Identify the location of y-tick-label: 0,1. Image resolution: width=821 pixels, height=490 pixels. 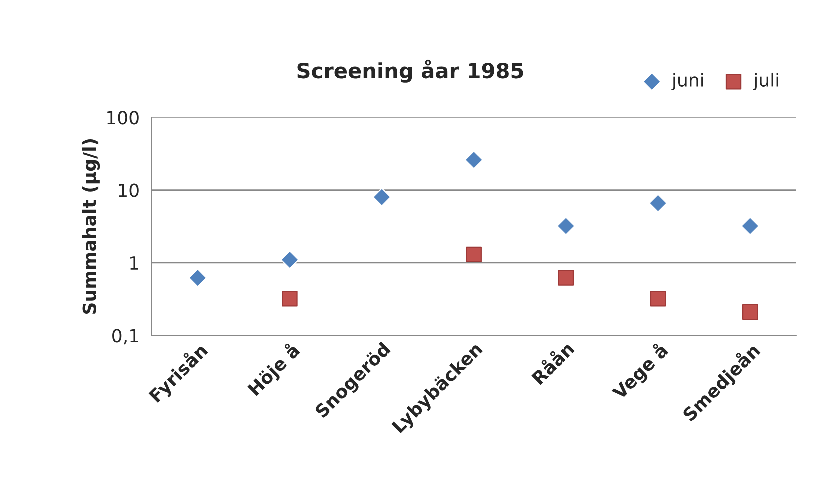
(125, 337).